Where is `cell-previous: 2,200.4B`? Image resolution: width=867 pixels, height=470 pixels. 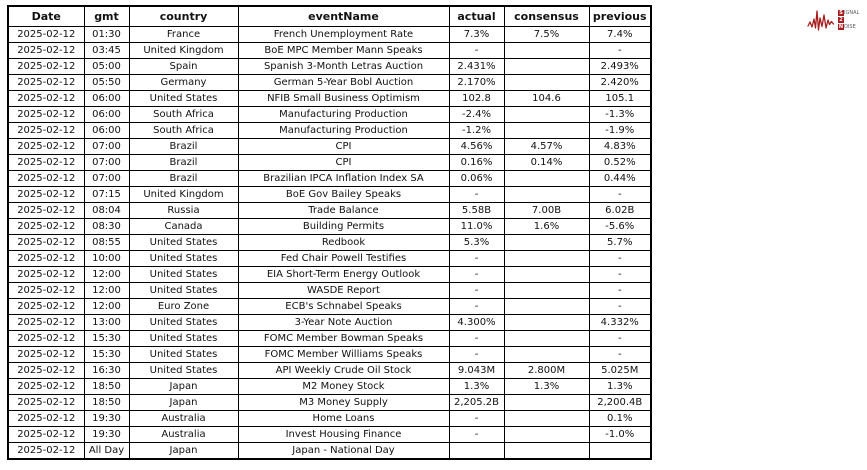
cell-previous: 2,200.4B is located at coordinates (620, 402).